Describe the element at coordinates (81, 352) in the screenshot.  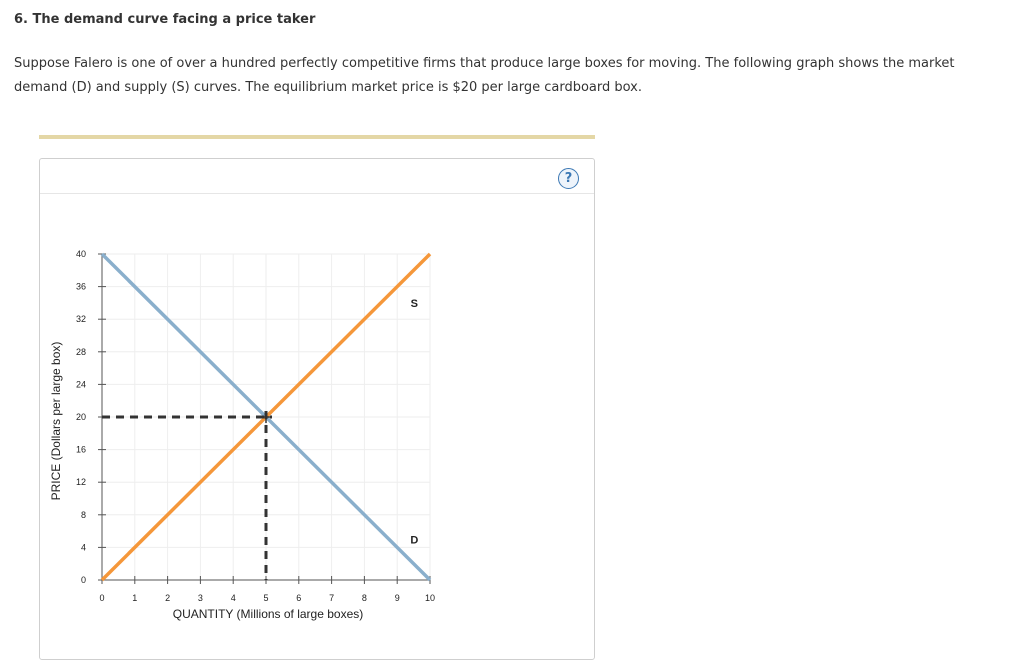
I see `y-tick-label-28: 28` at that location.